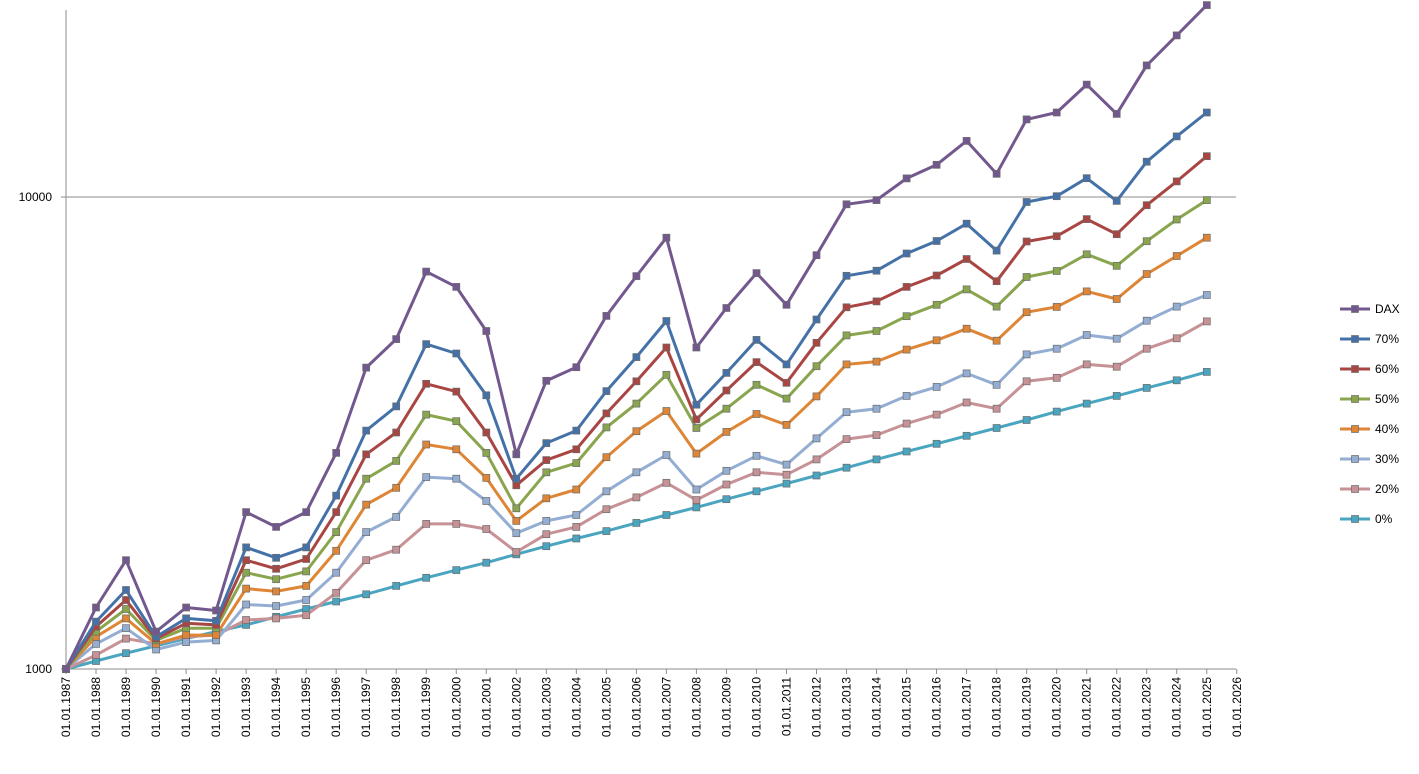  Describe the element at coordinates (1366, 519) in the screenshot. I see `legend-item: 0%` at that location.